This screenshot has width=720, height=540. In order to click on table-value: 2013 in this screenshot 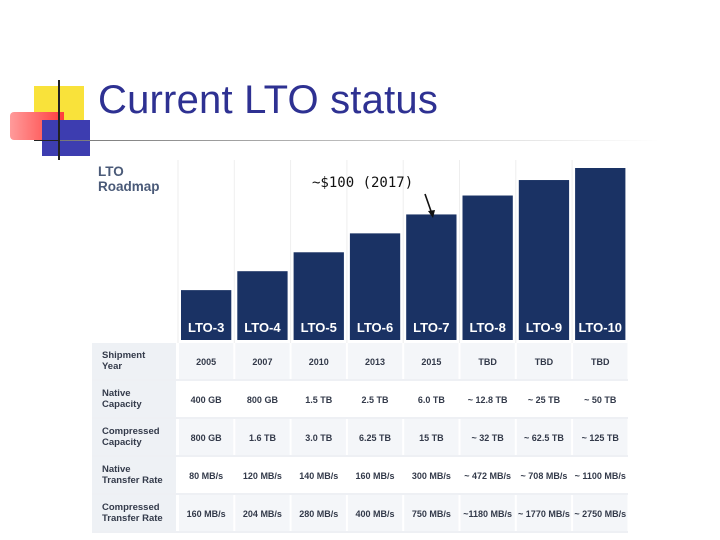, I will do `click(375, 362)`.